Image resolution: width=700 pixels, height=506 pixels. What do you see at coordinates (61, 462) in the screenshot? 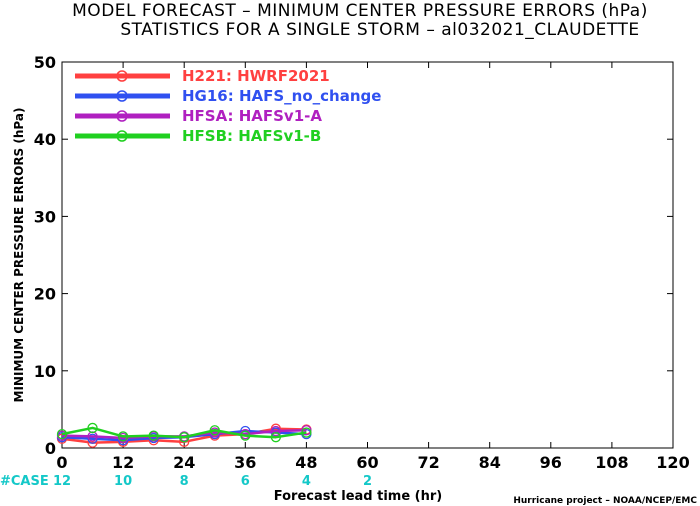
I see `x-tick-label: 0` at bounding box center [61, 462].